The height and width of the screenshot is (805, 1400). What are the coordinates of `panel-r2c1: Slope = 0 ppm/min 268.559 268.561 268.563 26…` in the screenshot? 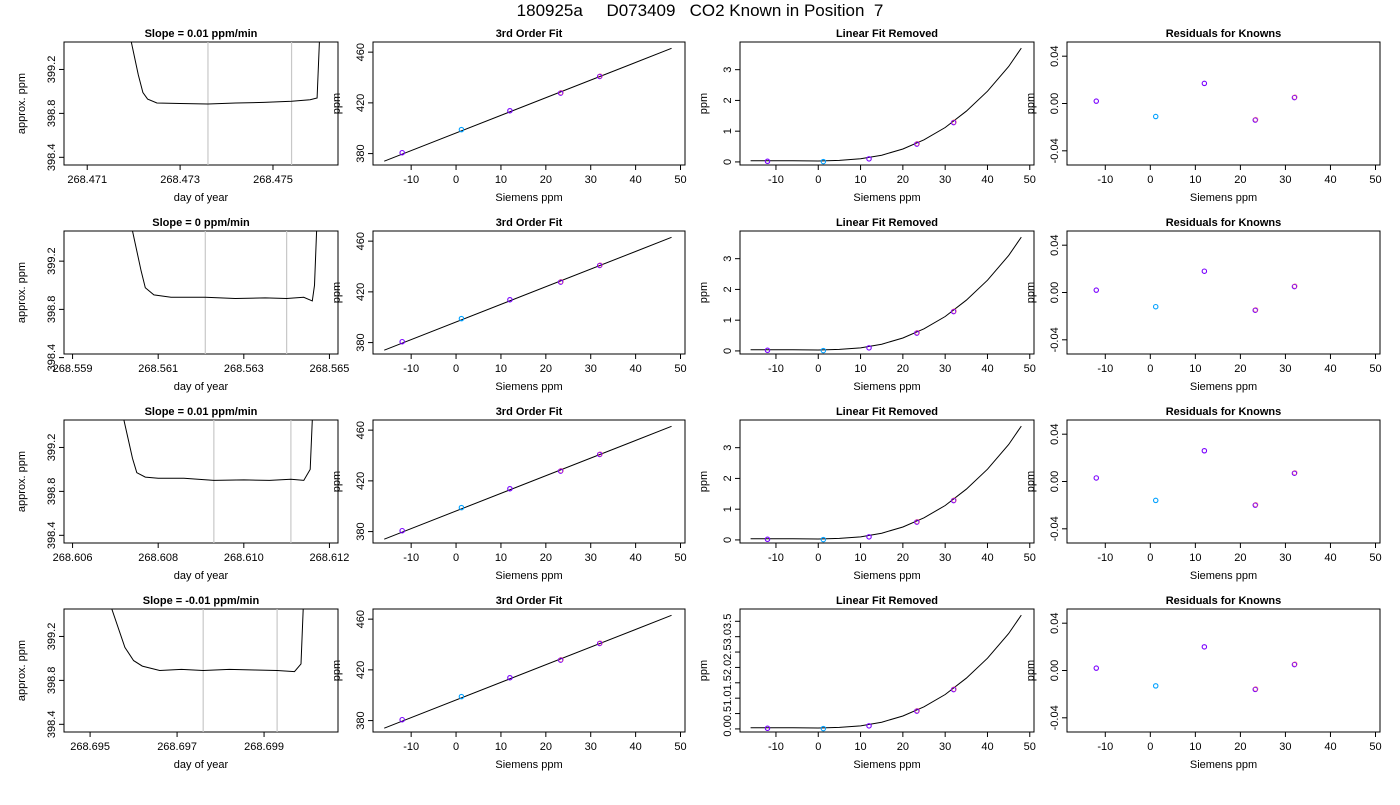 It's located at (182, 305).